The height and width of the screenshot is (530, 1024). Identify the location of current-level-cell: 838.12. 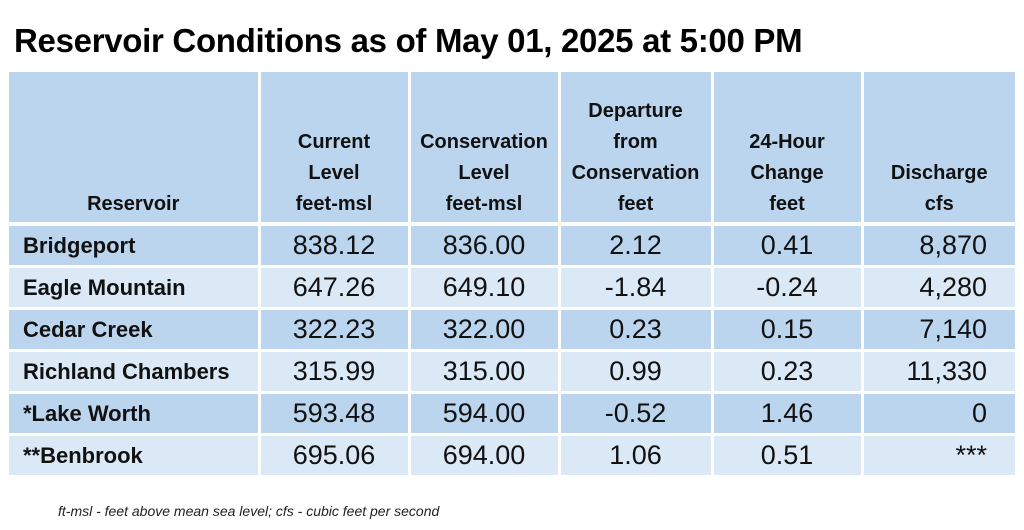
(333, 244).